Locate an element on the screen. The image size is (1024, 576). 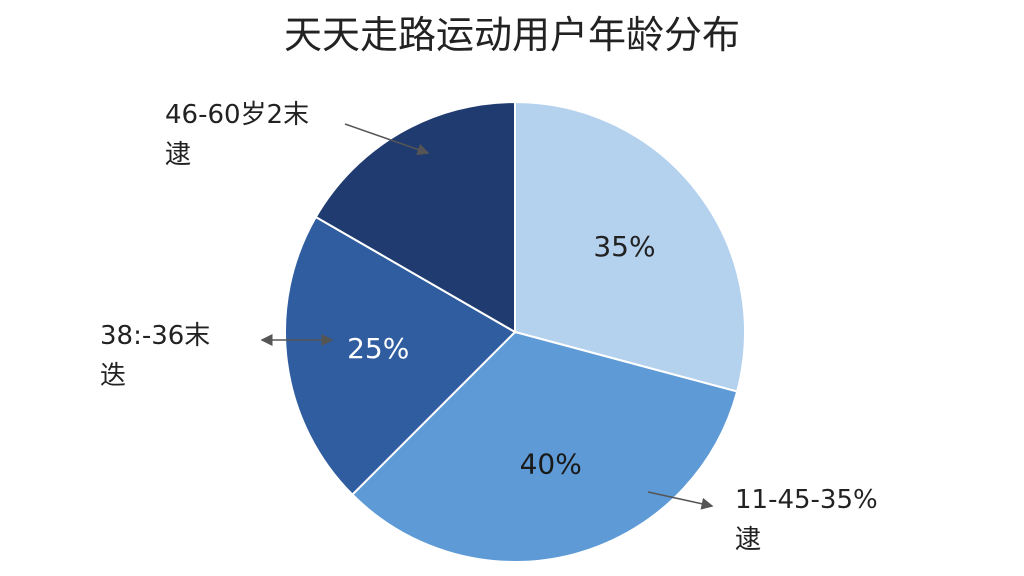
slice-label: 35% is located at coordinates (624, 246).